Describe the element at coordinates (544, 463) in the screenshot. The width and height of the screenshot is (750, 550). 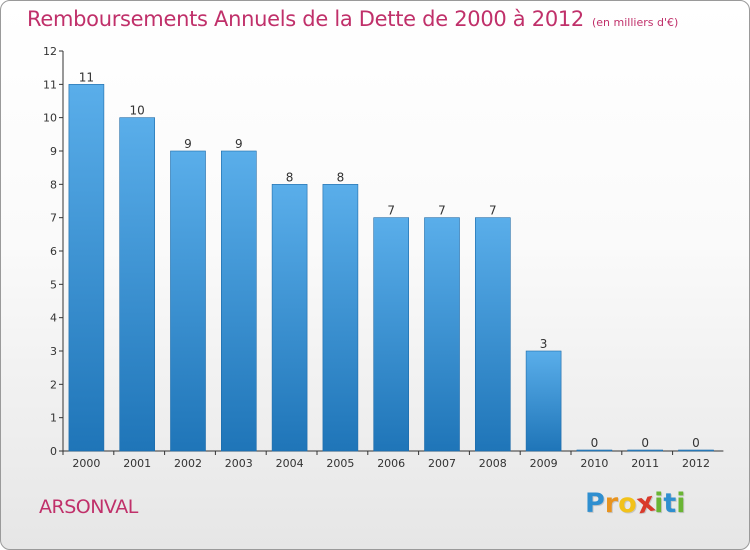
I see `x-tick-label-2009: 2009` at that location.